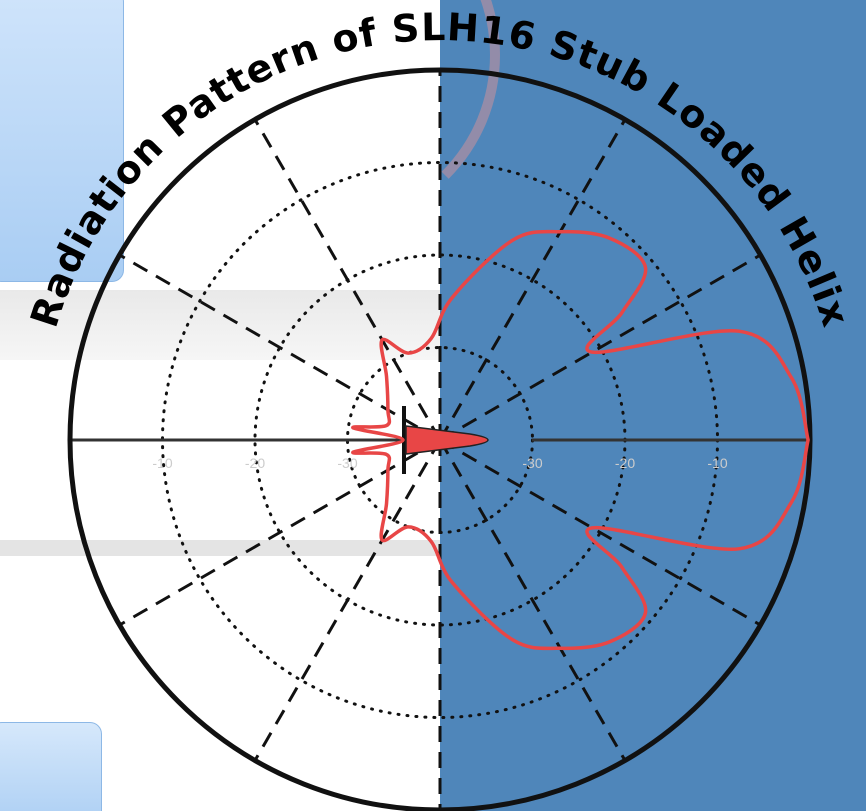 This screenshot has height=811, width=866. I want to click on decorative-band, so click(220, 325).